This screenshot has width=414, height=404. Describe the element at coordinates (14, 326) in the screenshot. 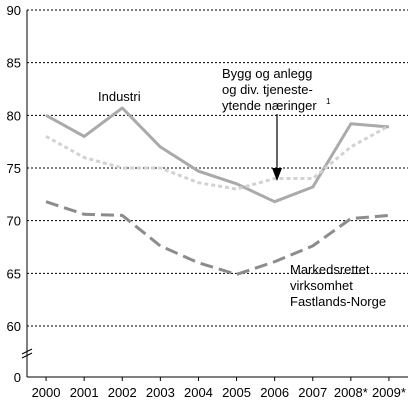

I see `y-tick-label: 60` at that location.